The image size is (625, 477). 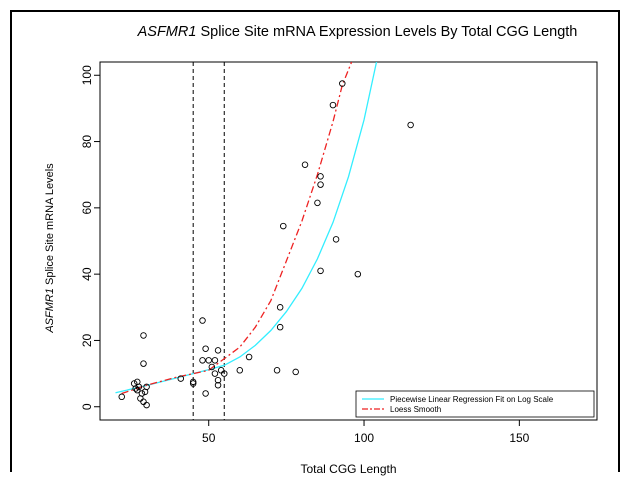 I want to click on x-tick-label: 50, so click(x=209, y=438).